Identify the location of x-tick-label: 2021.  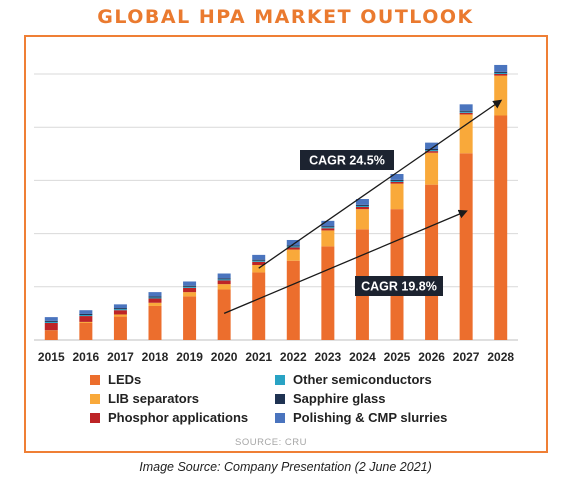
(258, 357).